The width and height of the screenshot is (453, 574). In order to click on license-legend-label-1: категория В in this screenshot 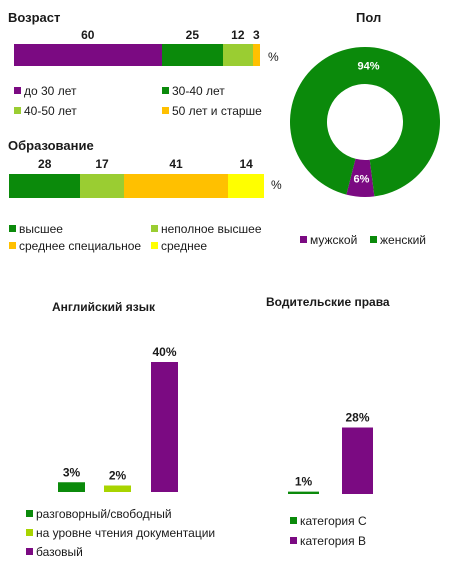, I will do `click(333, 541)`.